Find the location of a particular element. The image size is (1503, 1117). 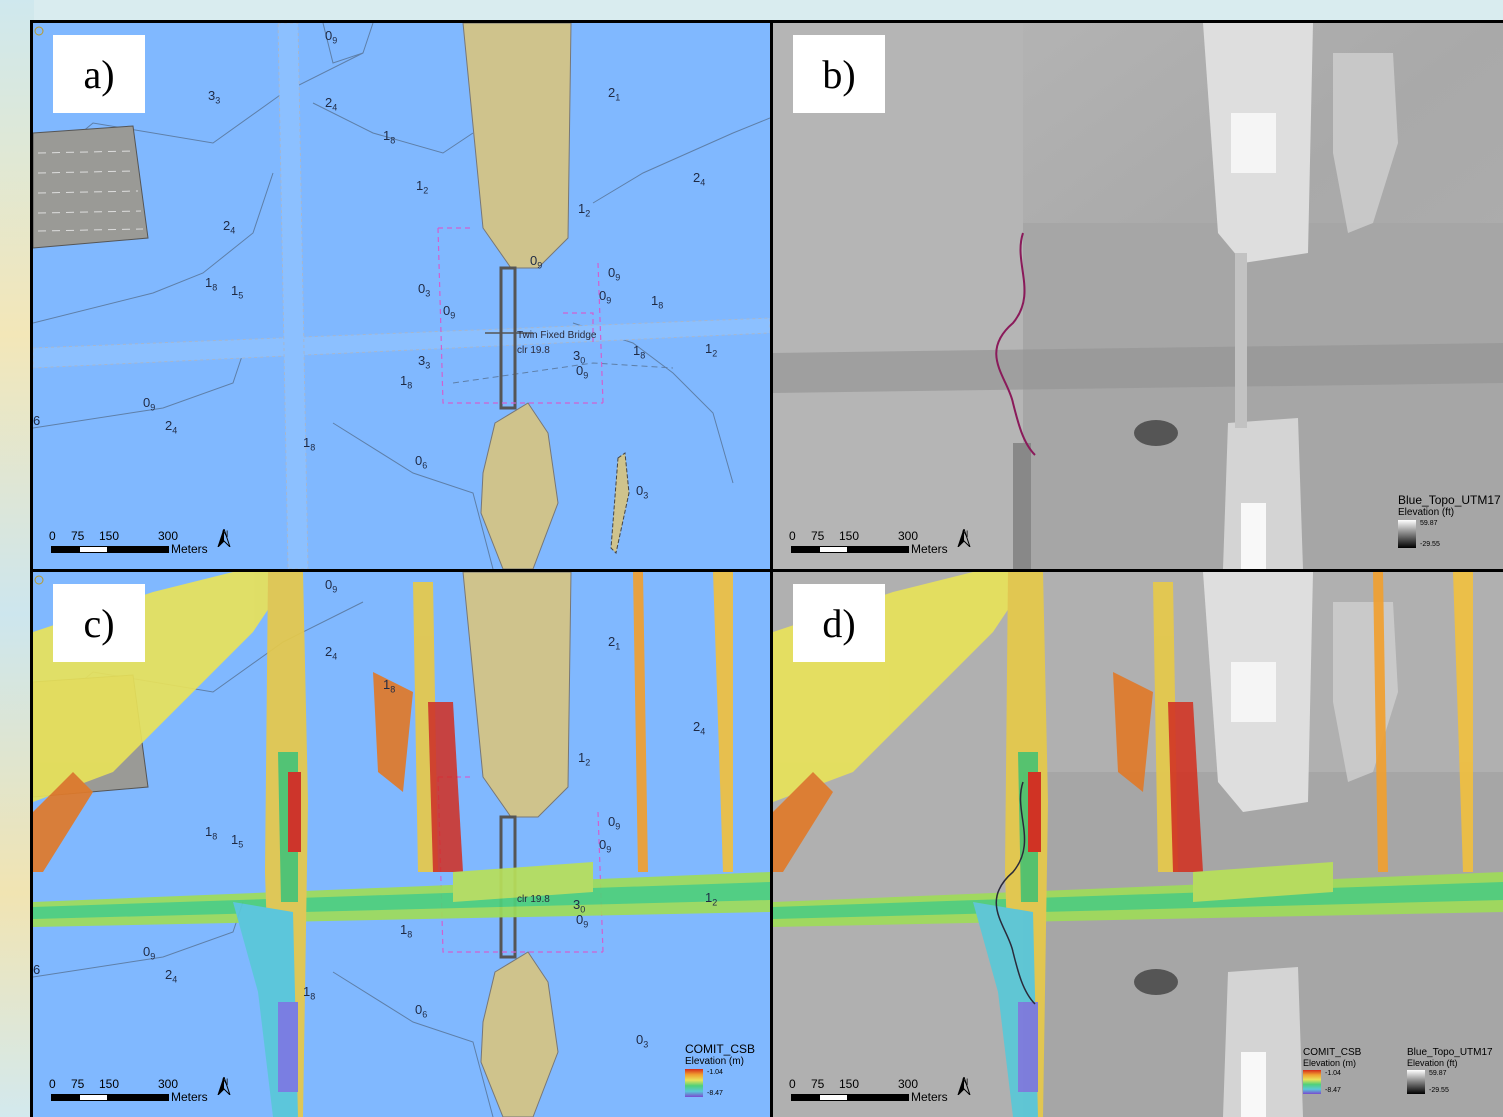

panel-label-d: d) is located at coordinates (839, 623).